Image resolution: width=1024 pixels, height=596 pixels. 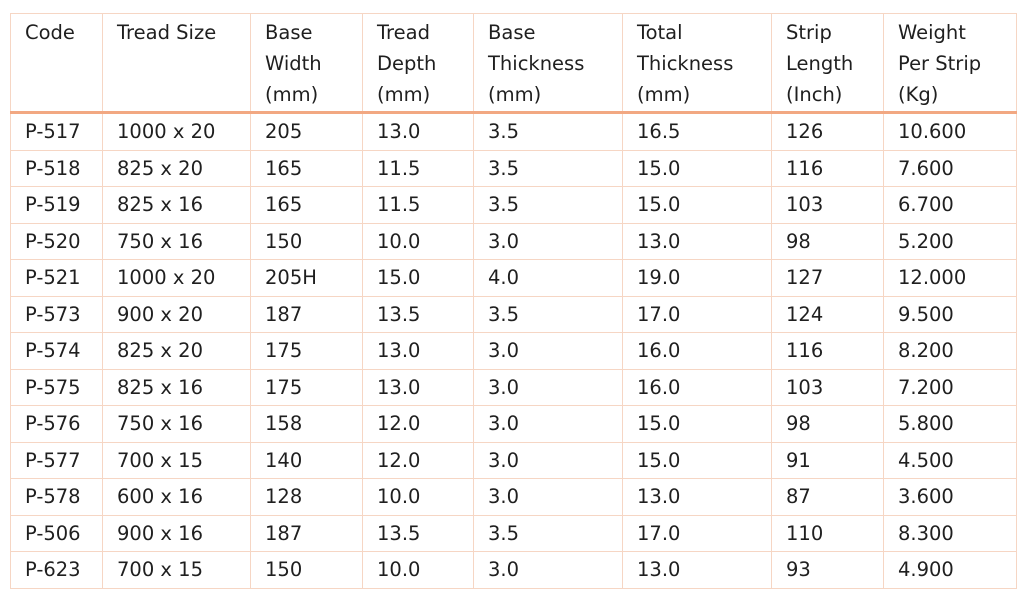 I want to click on table-cell: P-573, so click(x=56, y=314).